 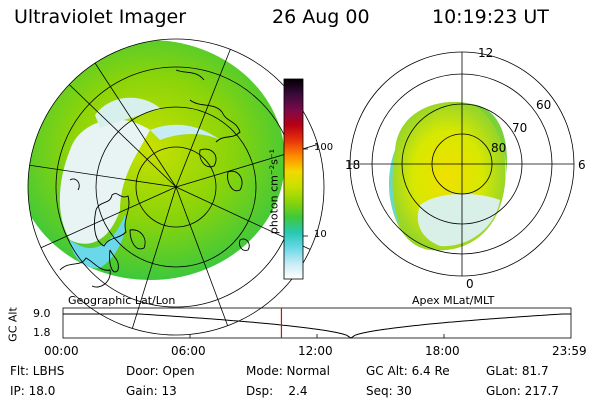 What do you see at coordinates (188, 351) in the screenshot?
I see `altitude-xtick-0600: 06:00` at bounding box center [188, 351].